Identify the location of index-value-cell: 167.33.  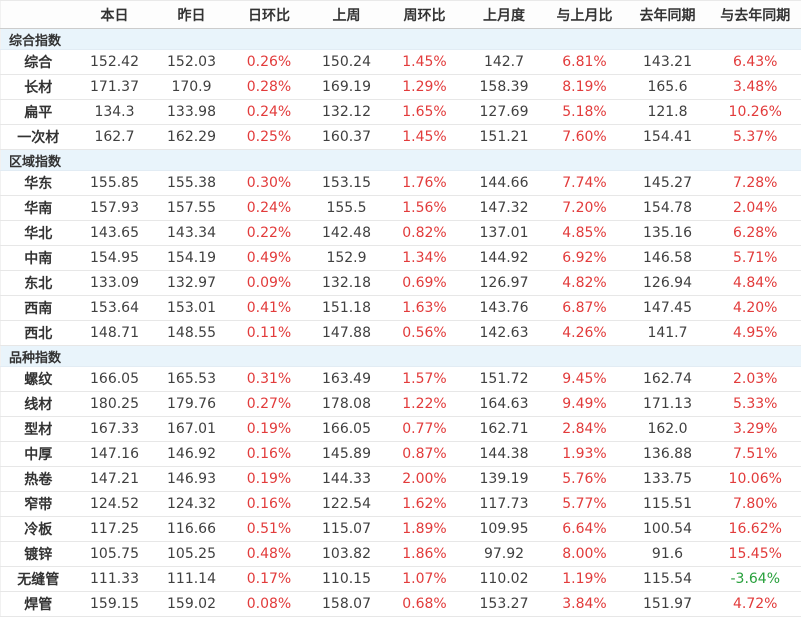
(114, 429).